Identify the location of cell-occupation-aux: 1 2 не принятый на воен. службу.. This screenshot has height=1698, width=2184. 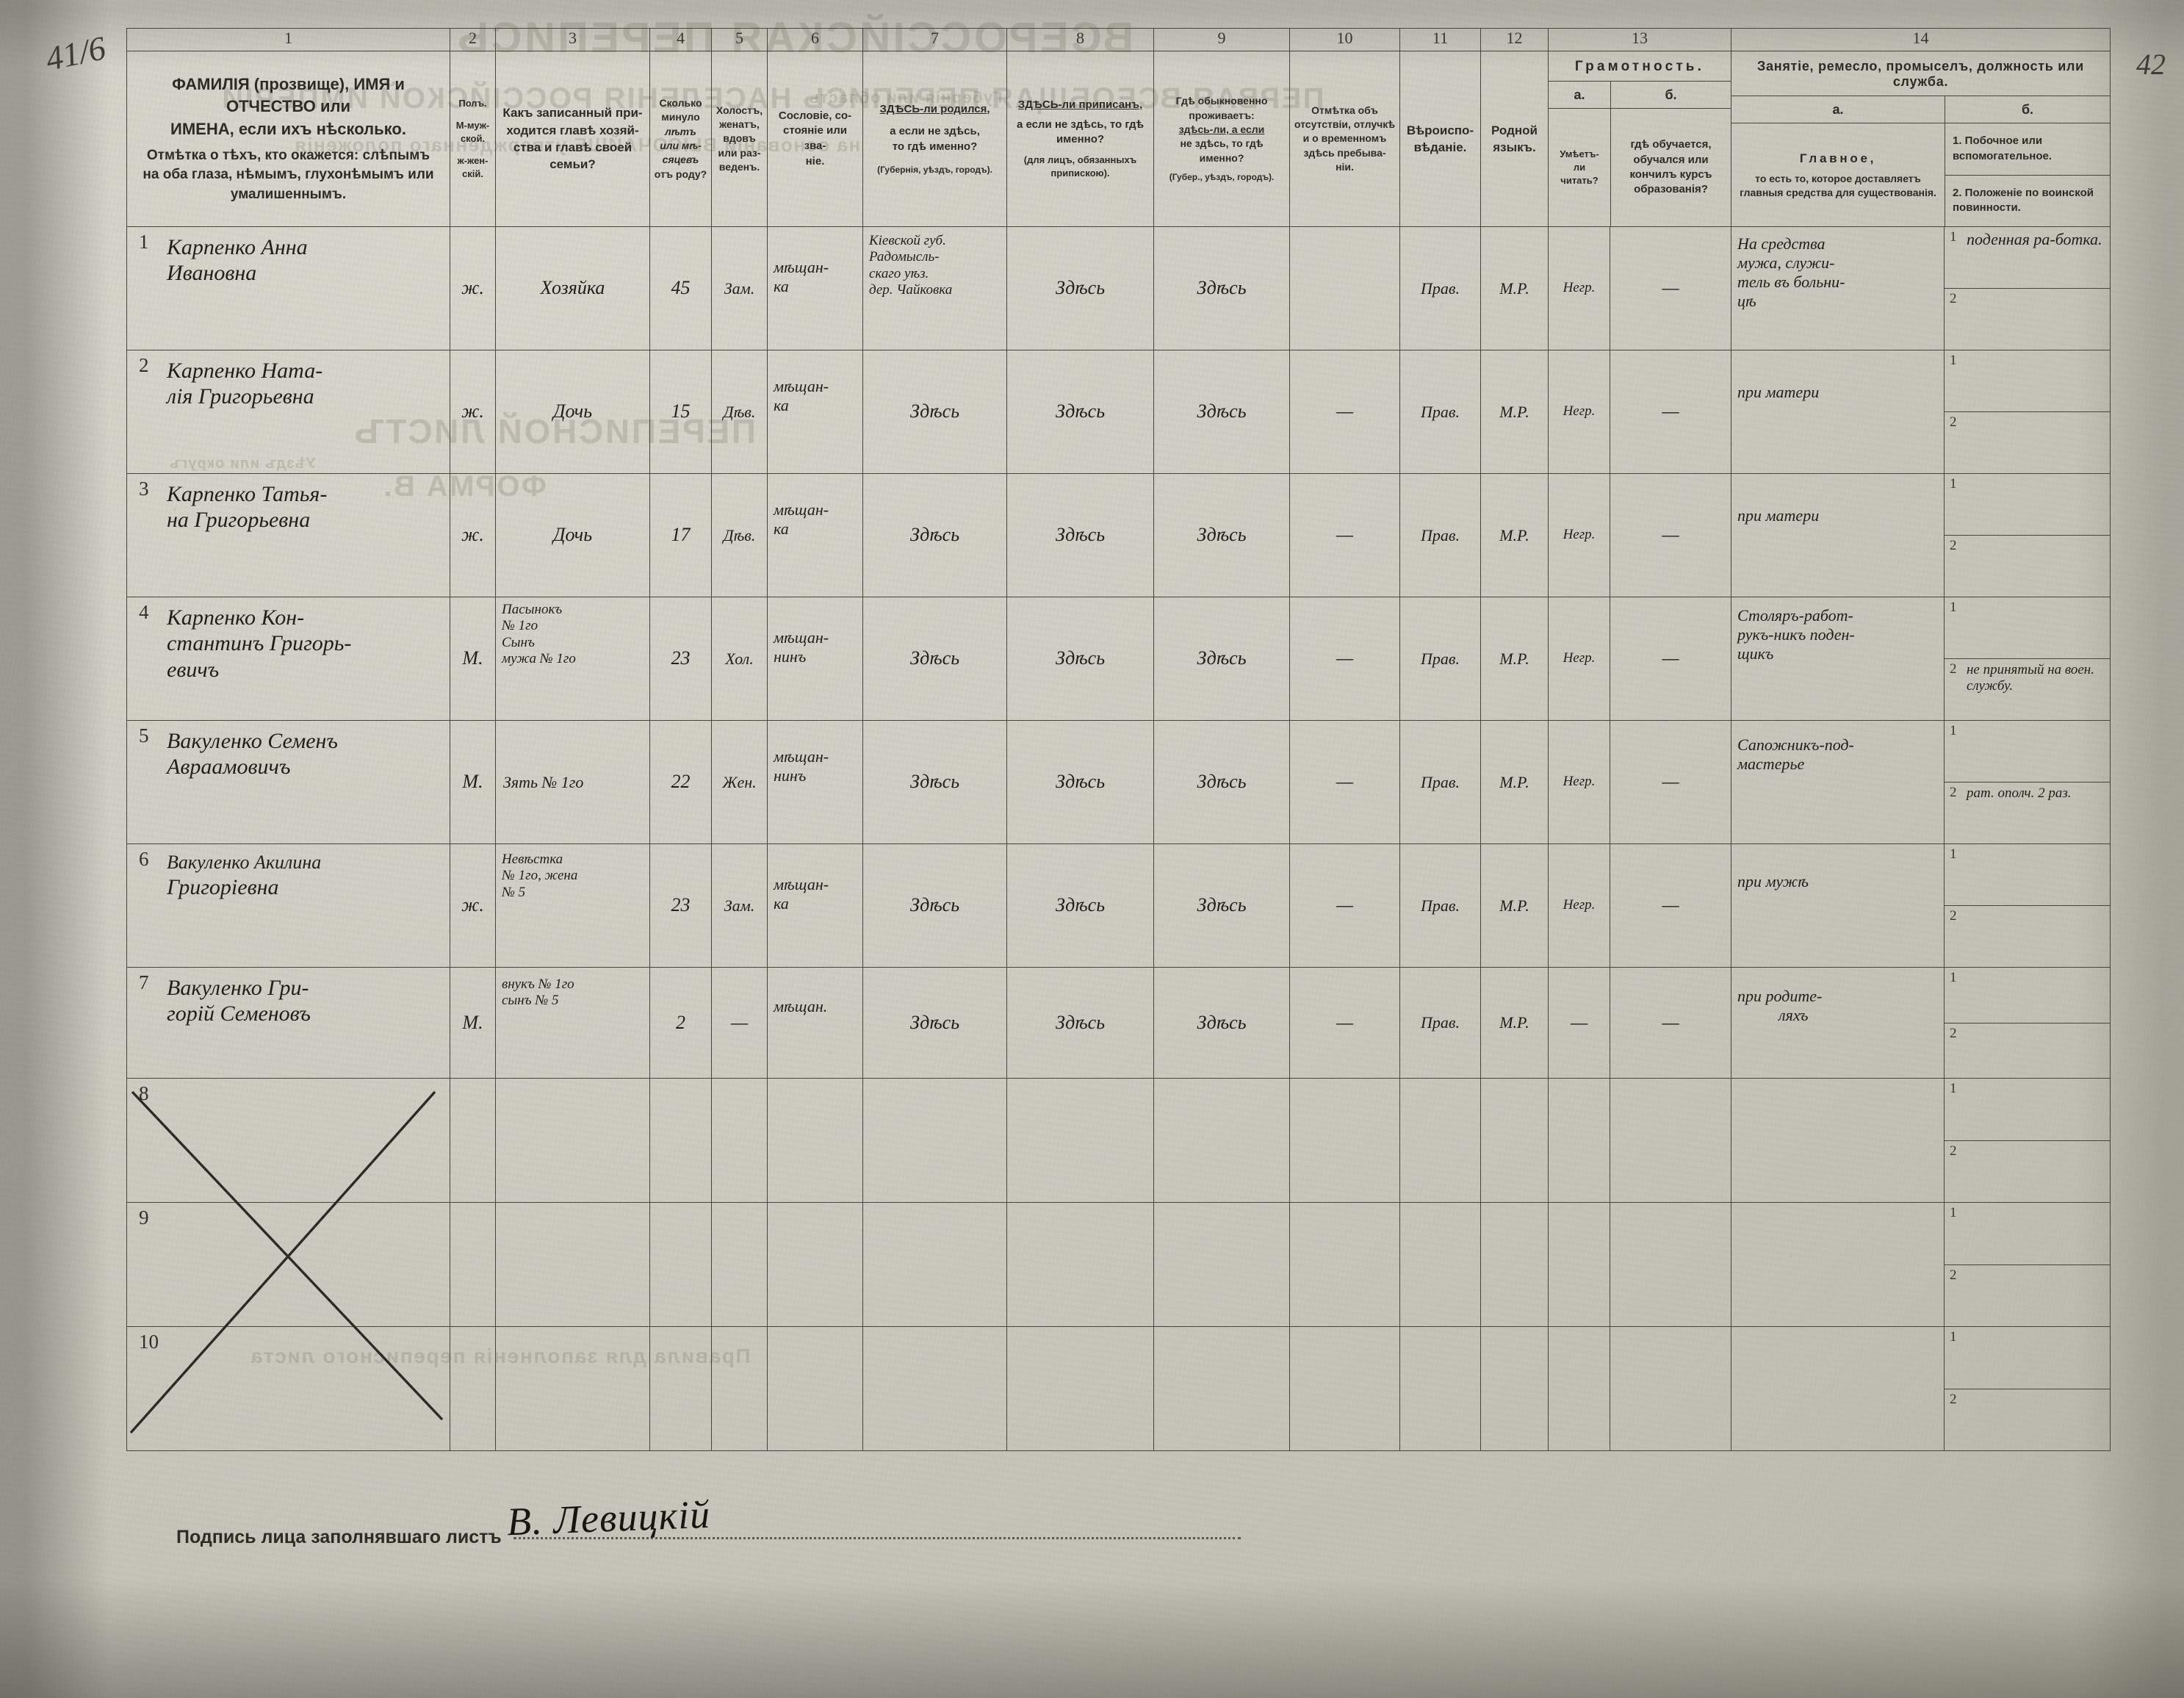
(2027, 659).